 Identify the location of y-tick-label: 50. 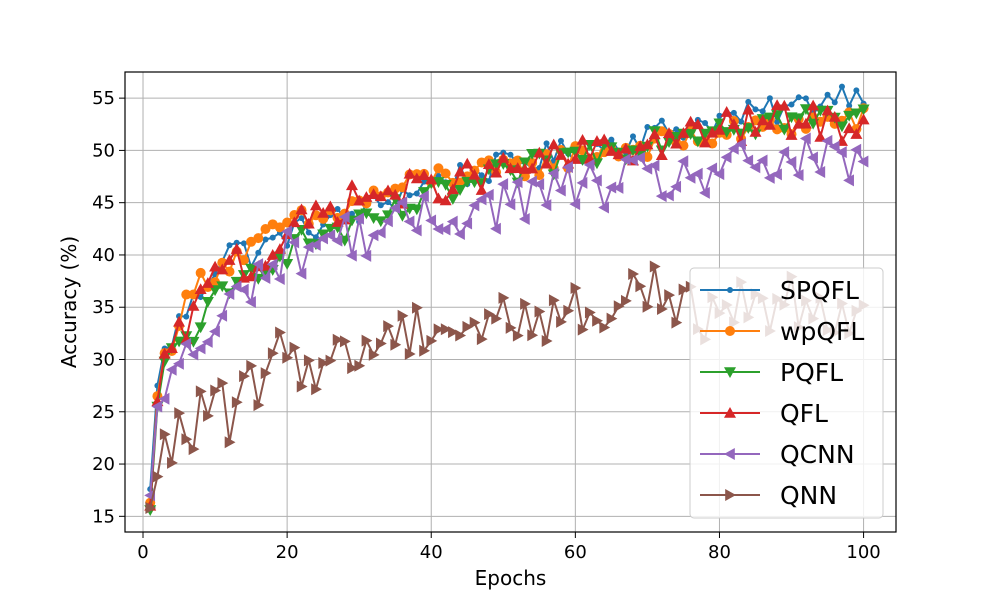
(103, 150).